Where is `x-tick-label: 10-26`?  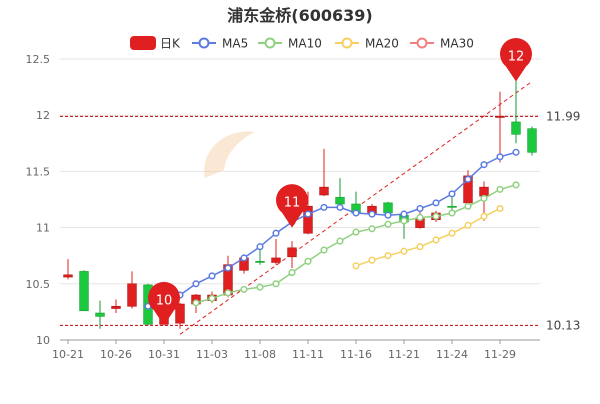
x-tick-label: 10-26 is located at coordinates (116, 354).